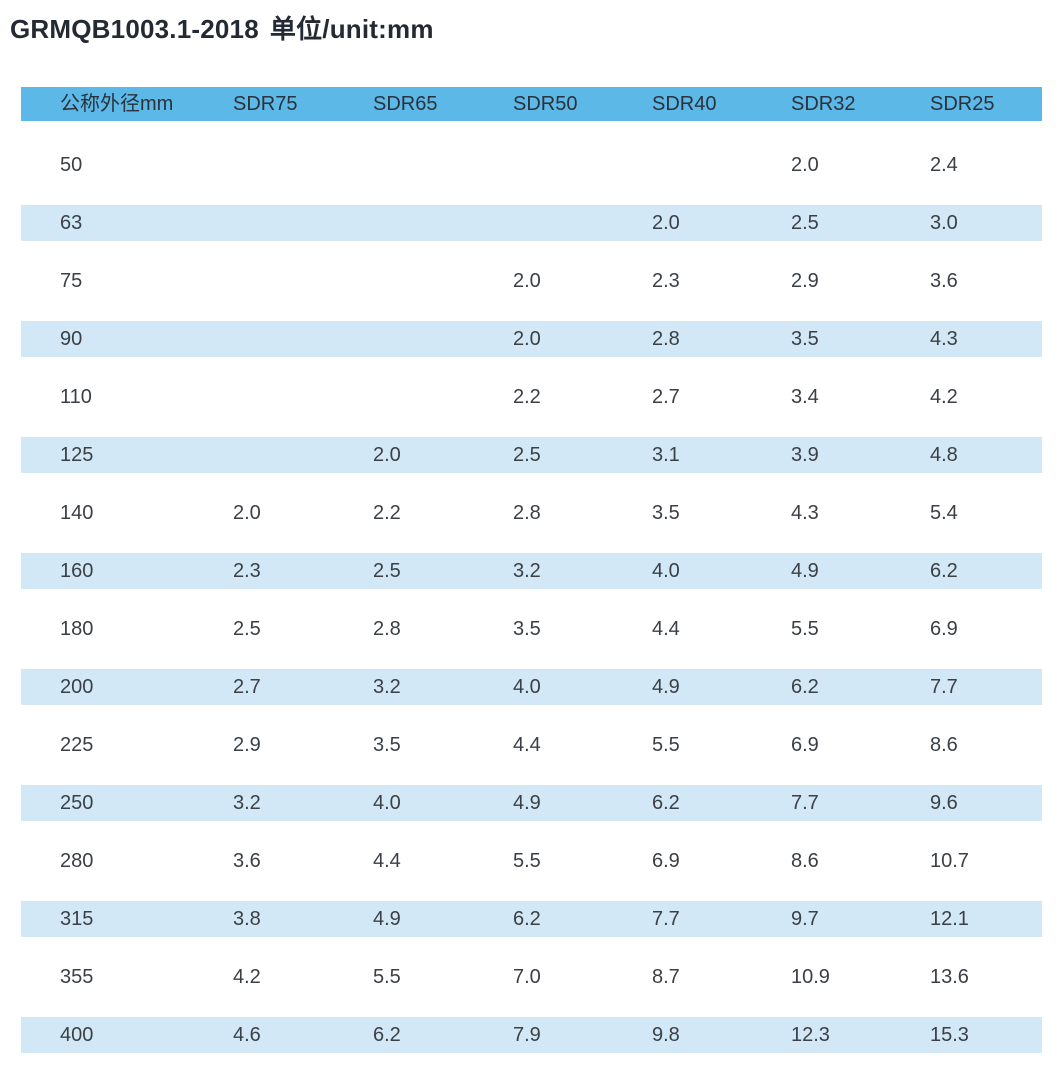 The image size is (1062, 1078). What do you see at coordinates (71, 223) in the screenshot?
I see `table-cell: 63` at bounding box center [71, 223].